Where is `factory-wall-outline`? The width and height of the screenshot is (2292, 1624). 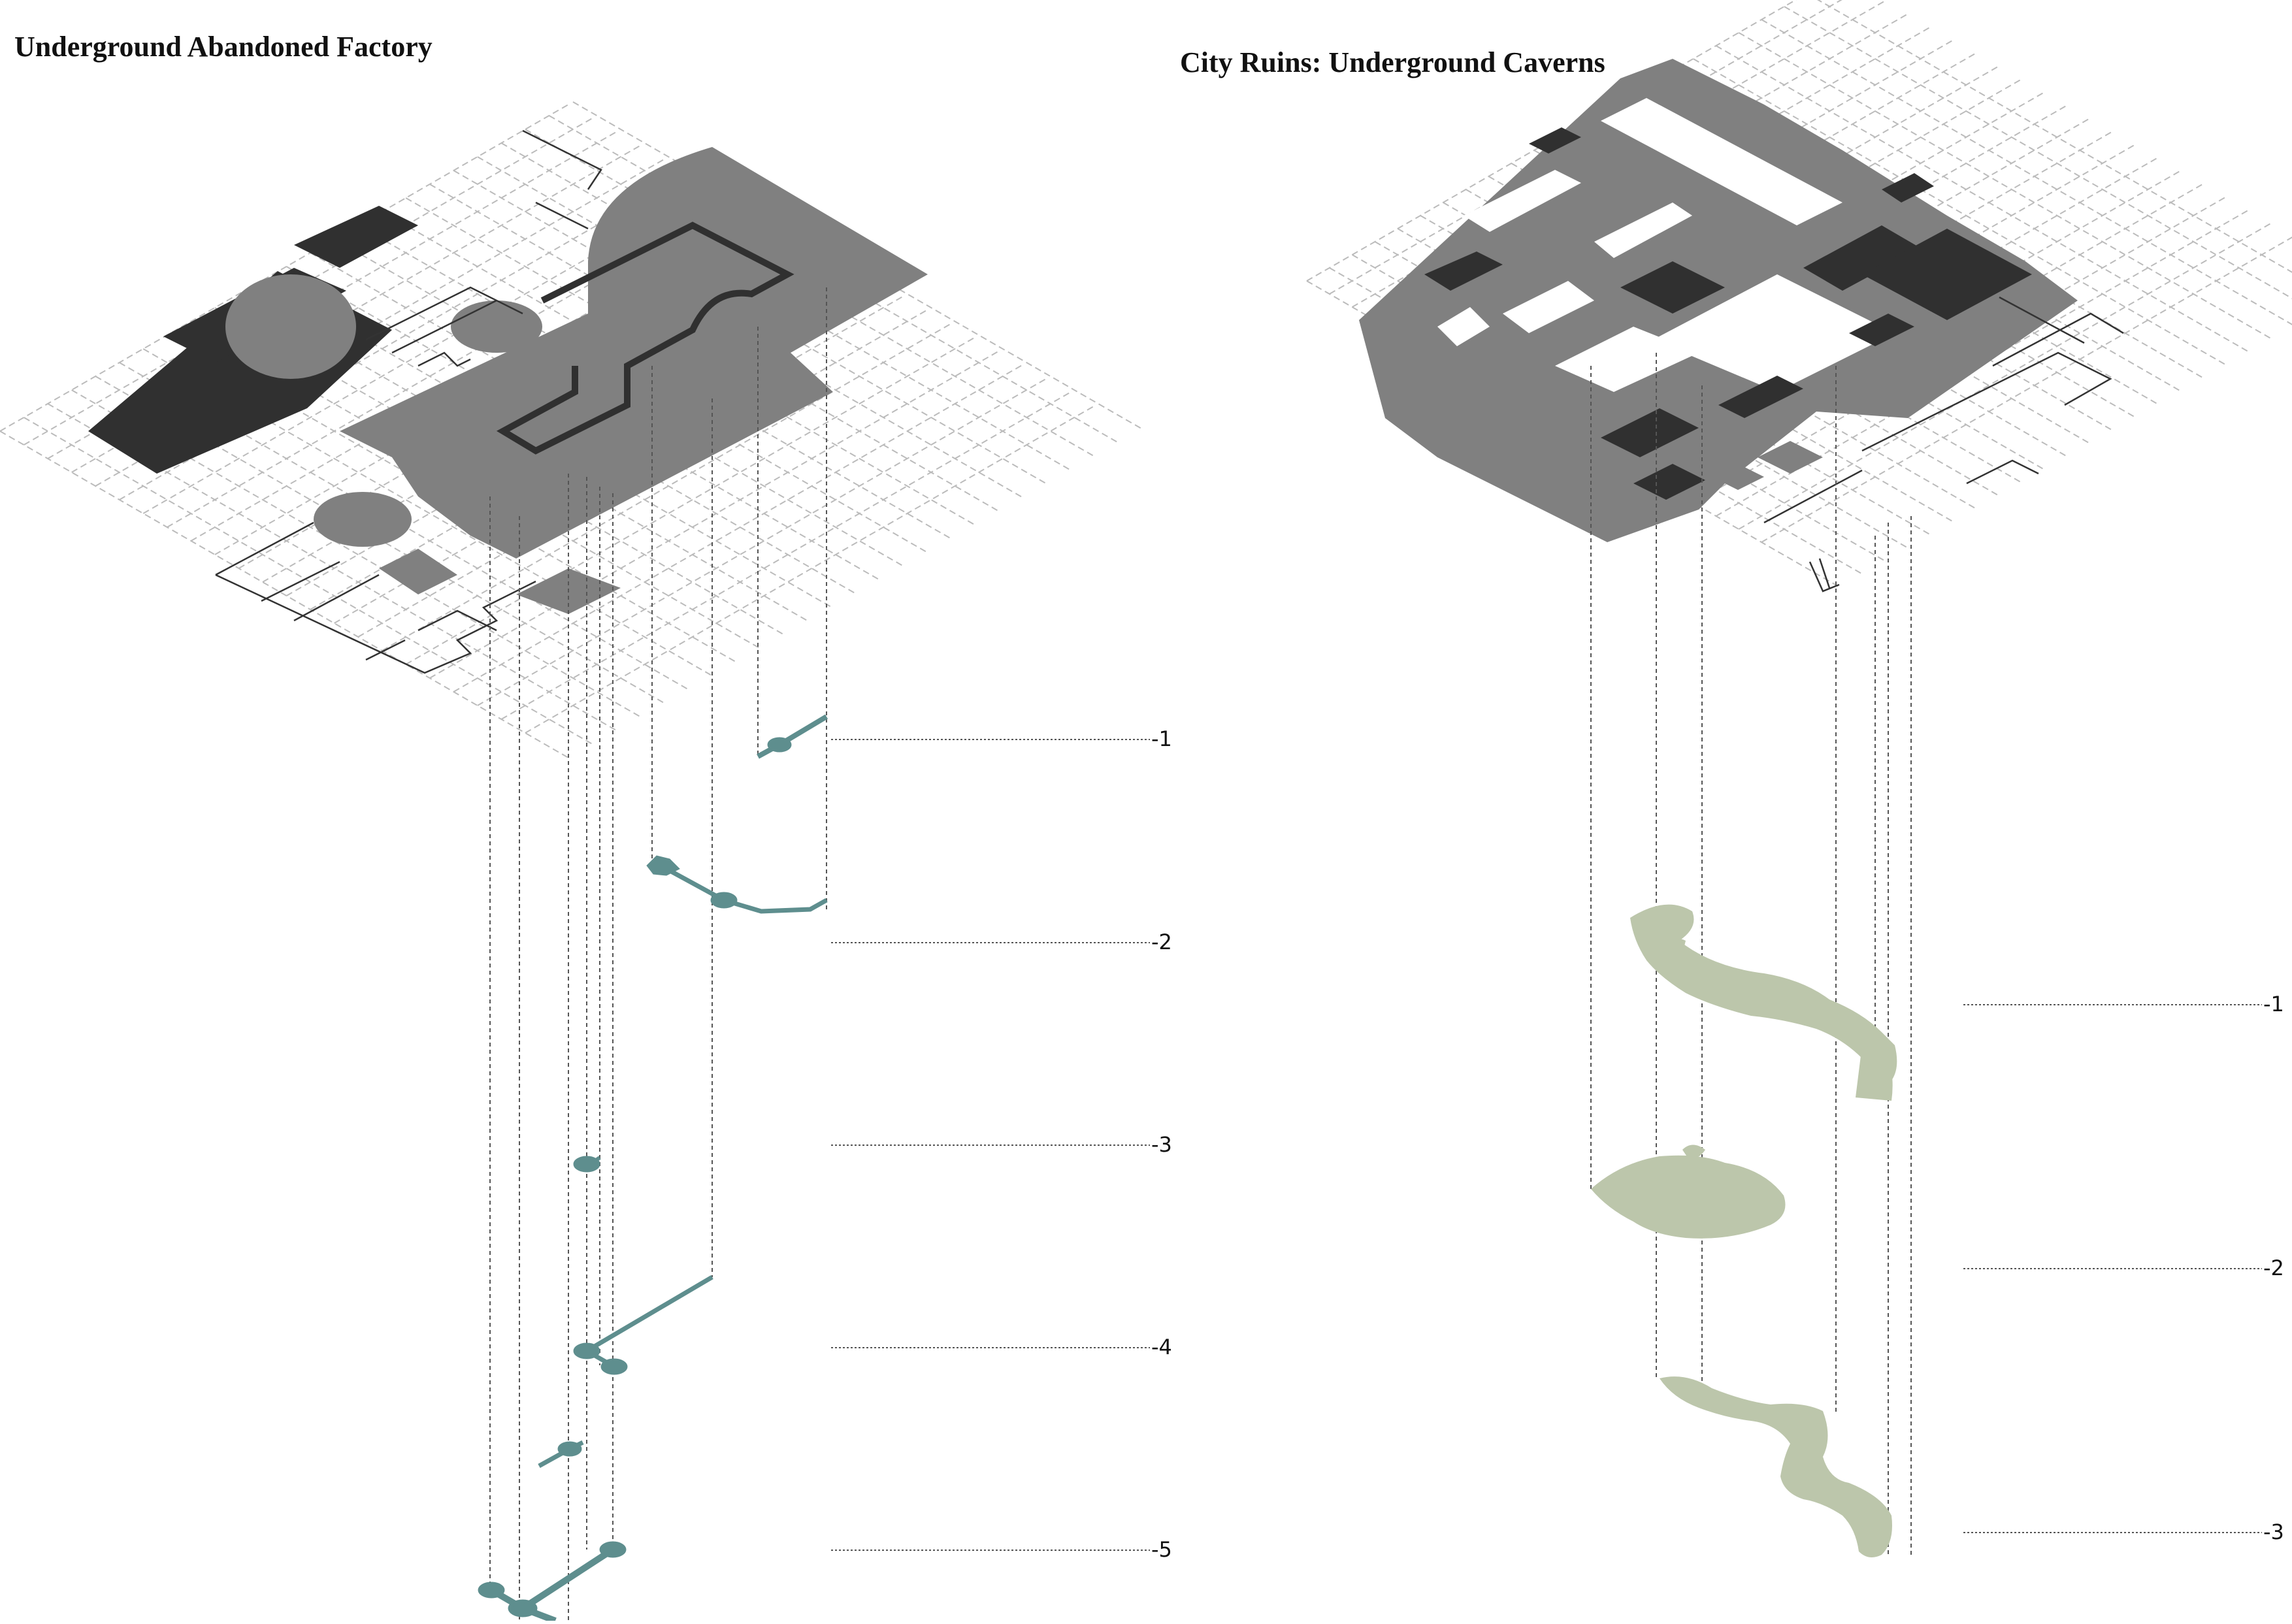 factory-wall-outline is located at coordinates (645, 338).